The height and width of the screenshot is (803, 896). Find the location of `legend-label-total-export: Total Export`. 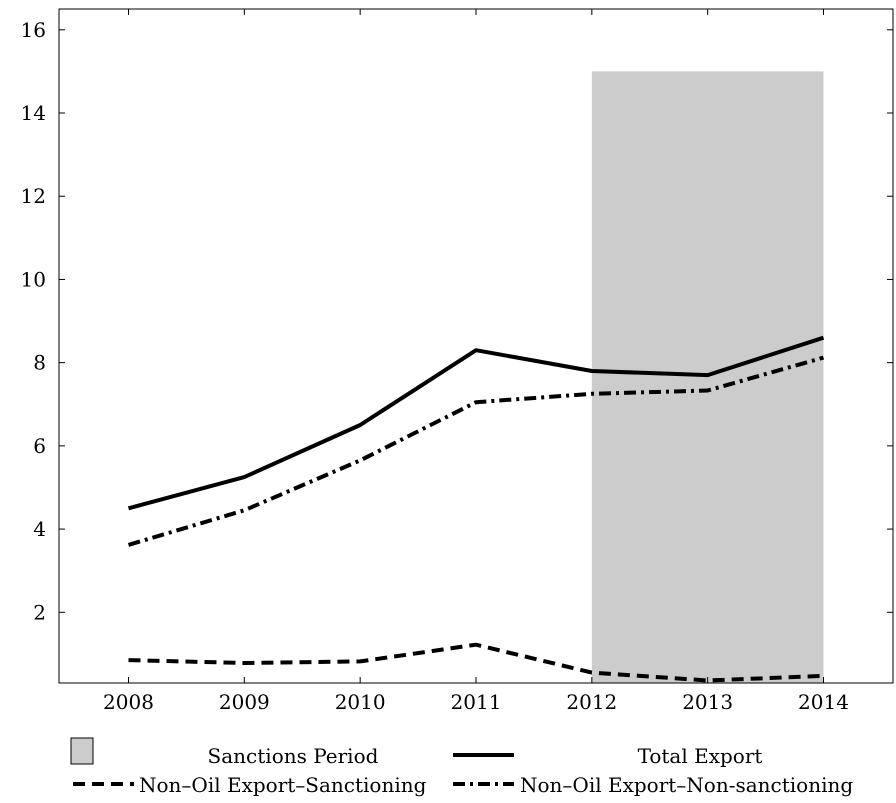

legend-label-total-export: Total Export is located at coordinates (700, 756).